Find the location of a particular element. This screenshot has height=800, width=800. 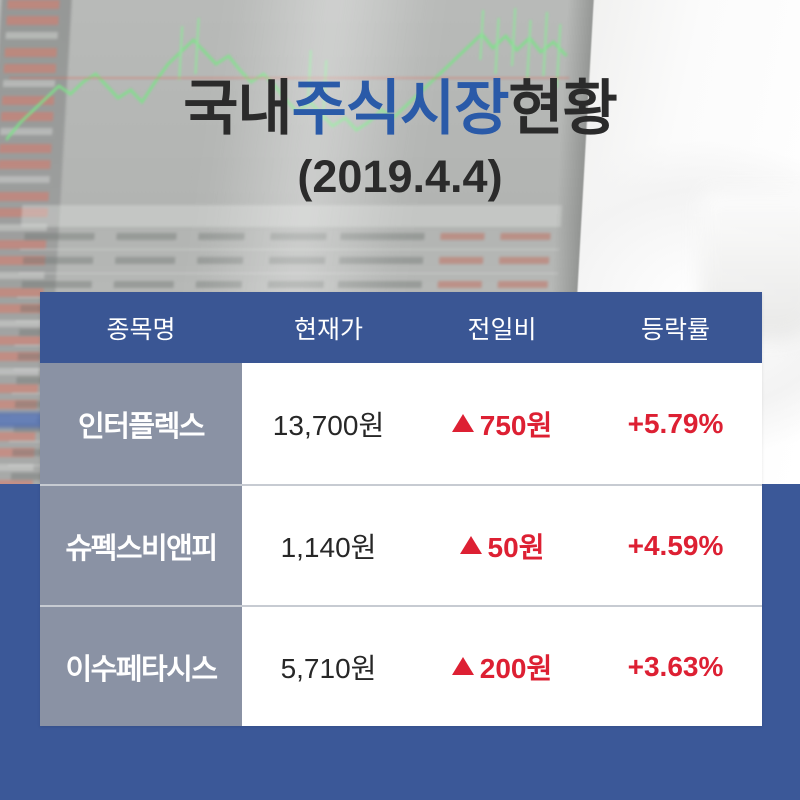

title-segment-status: 현황 is located at coordinates (562, 109).